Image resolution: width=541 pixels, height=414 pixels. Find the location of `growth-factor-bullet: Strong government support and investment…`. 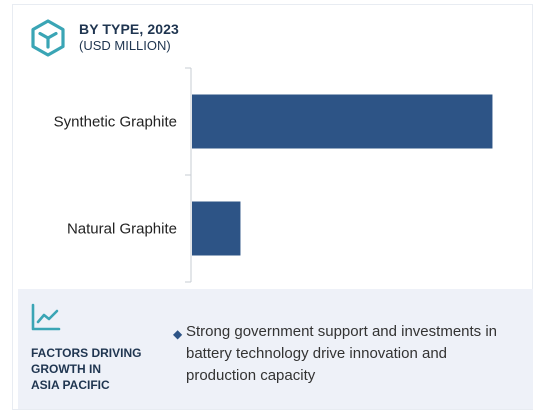

growth-factor-bullet: Strong government support and investment… is located at coordinates (342, 353).